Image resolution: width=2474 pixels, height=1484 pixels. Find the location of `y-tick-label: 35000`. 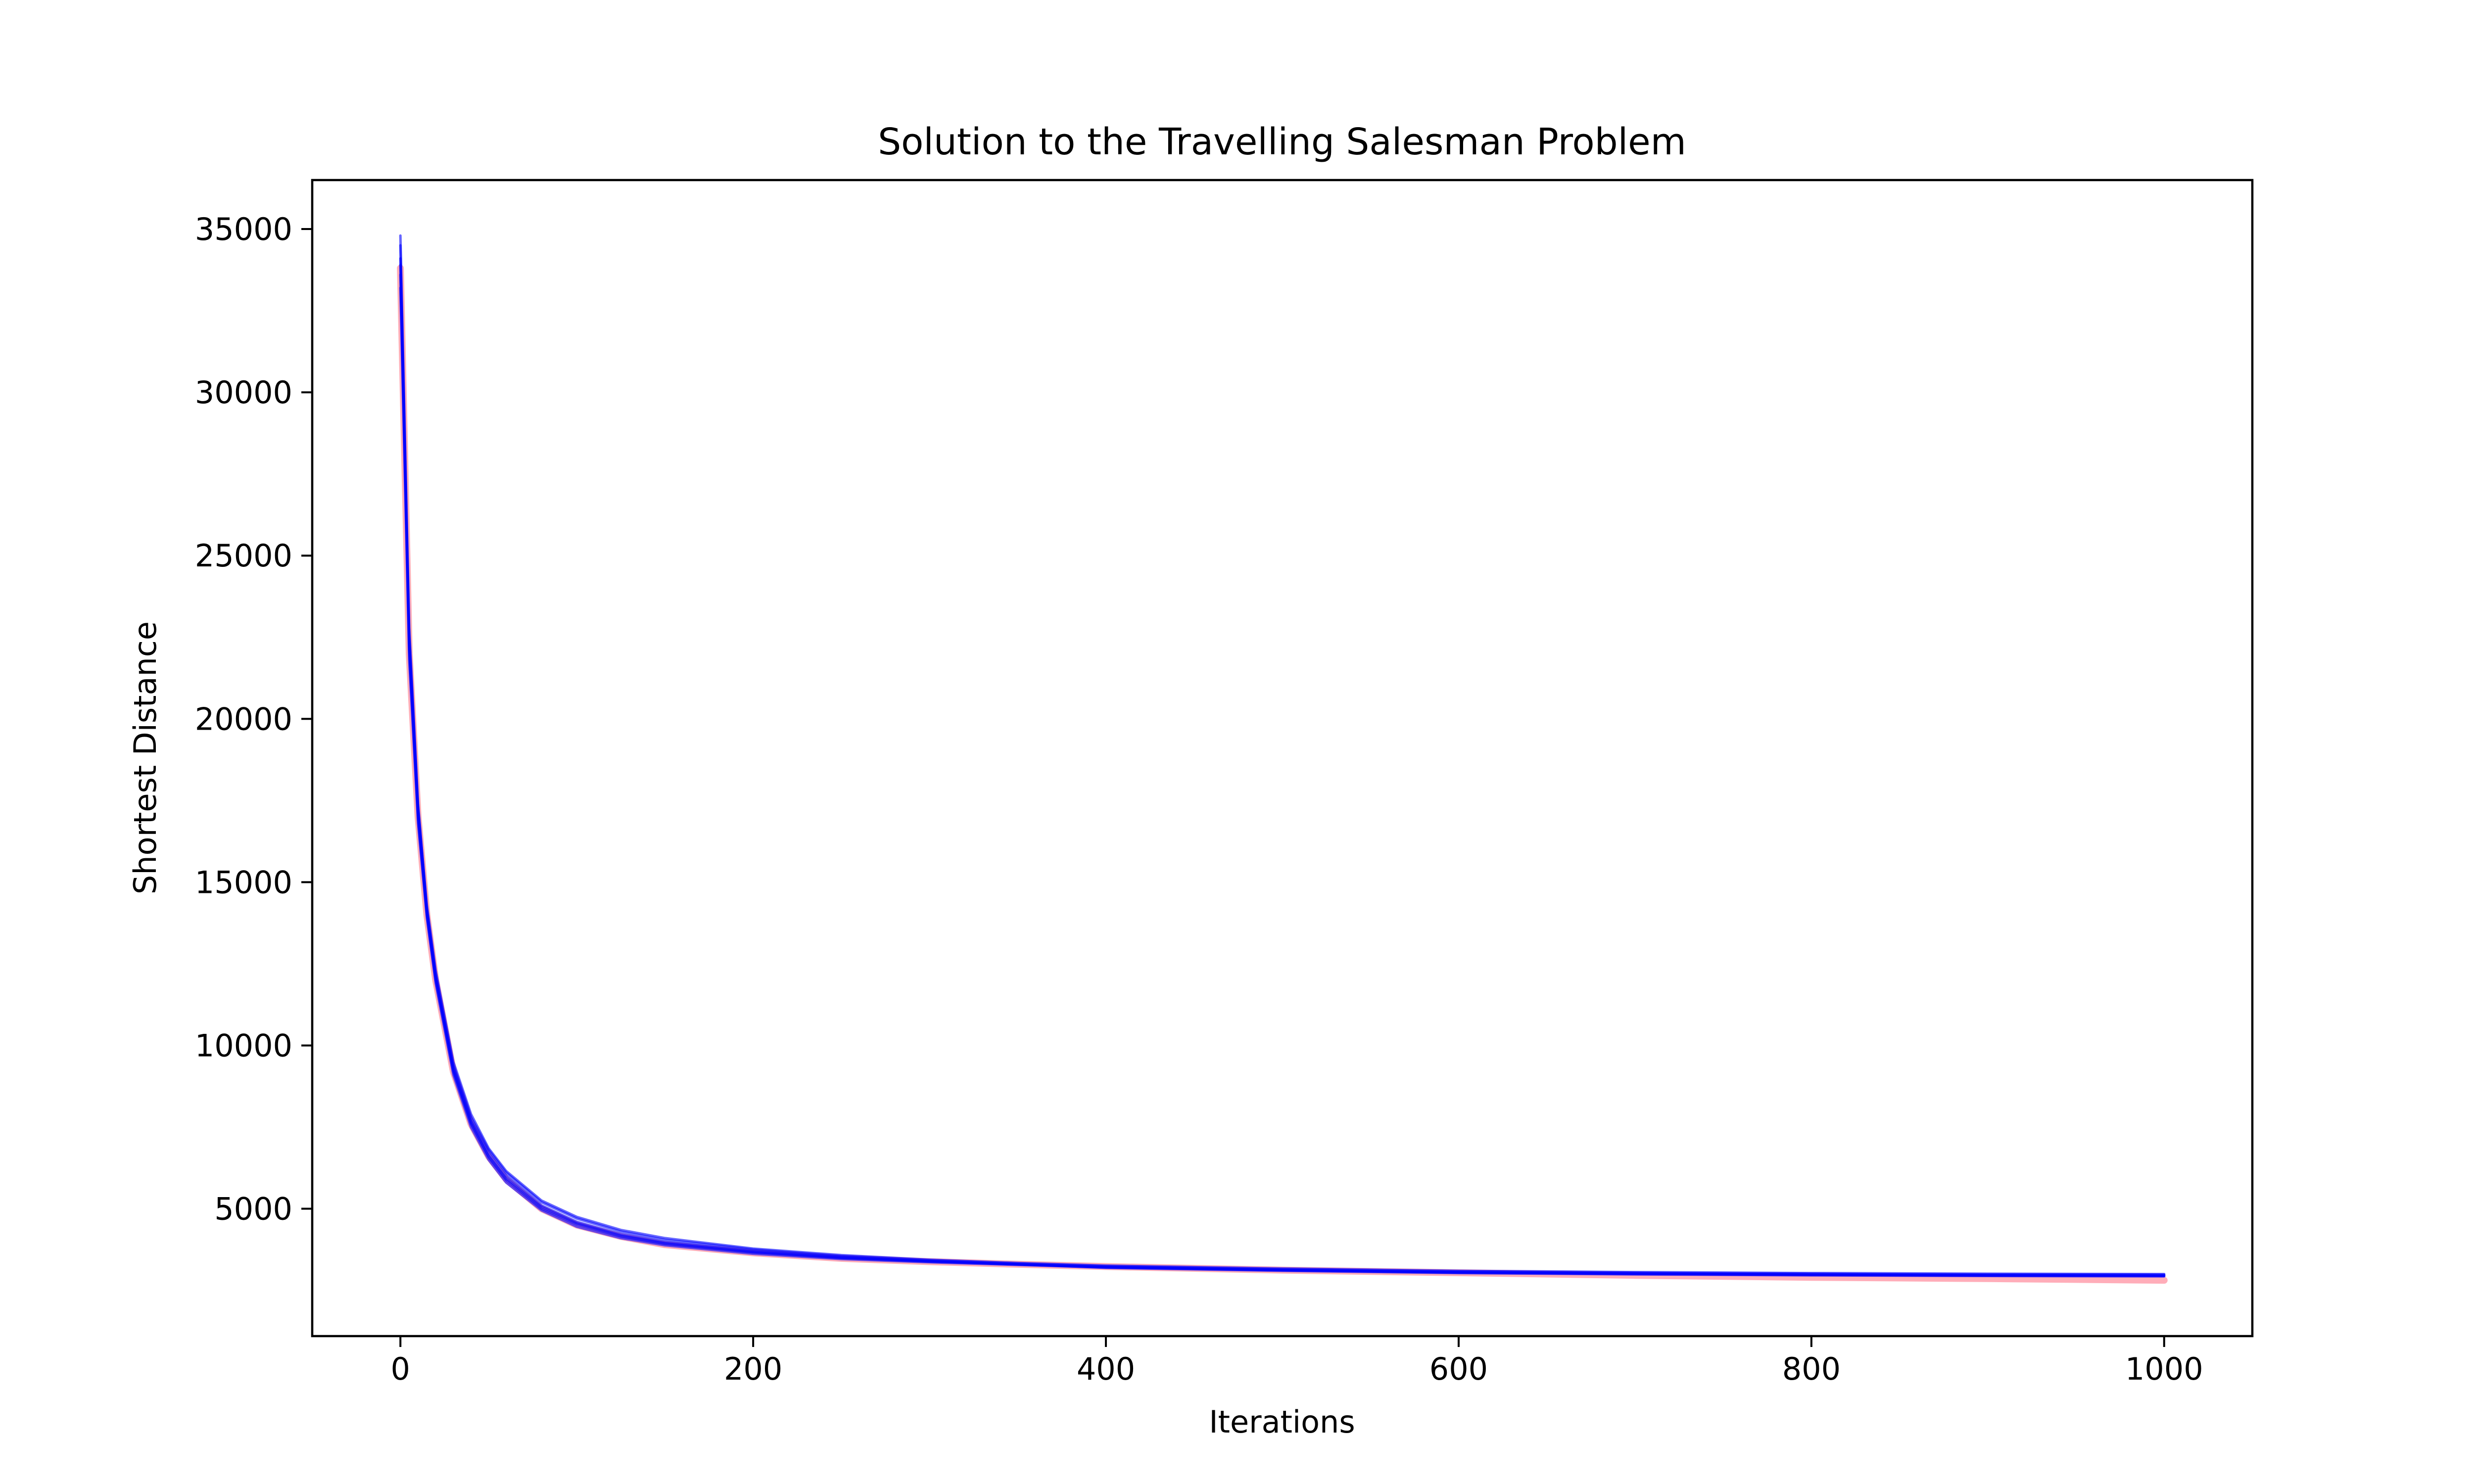

y-tick-label: 35000 is located at coordinates (244, 229).